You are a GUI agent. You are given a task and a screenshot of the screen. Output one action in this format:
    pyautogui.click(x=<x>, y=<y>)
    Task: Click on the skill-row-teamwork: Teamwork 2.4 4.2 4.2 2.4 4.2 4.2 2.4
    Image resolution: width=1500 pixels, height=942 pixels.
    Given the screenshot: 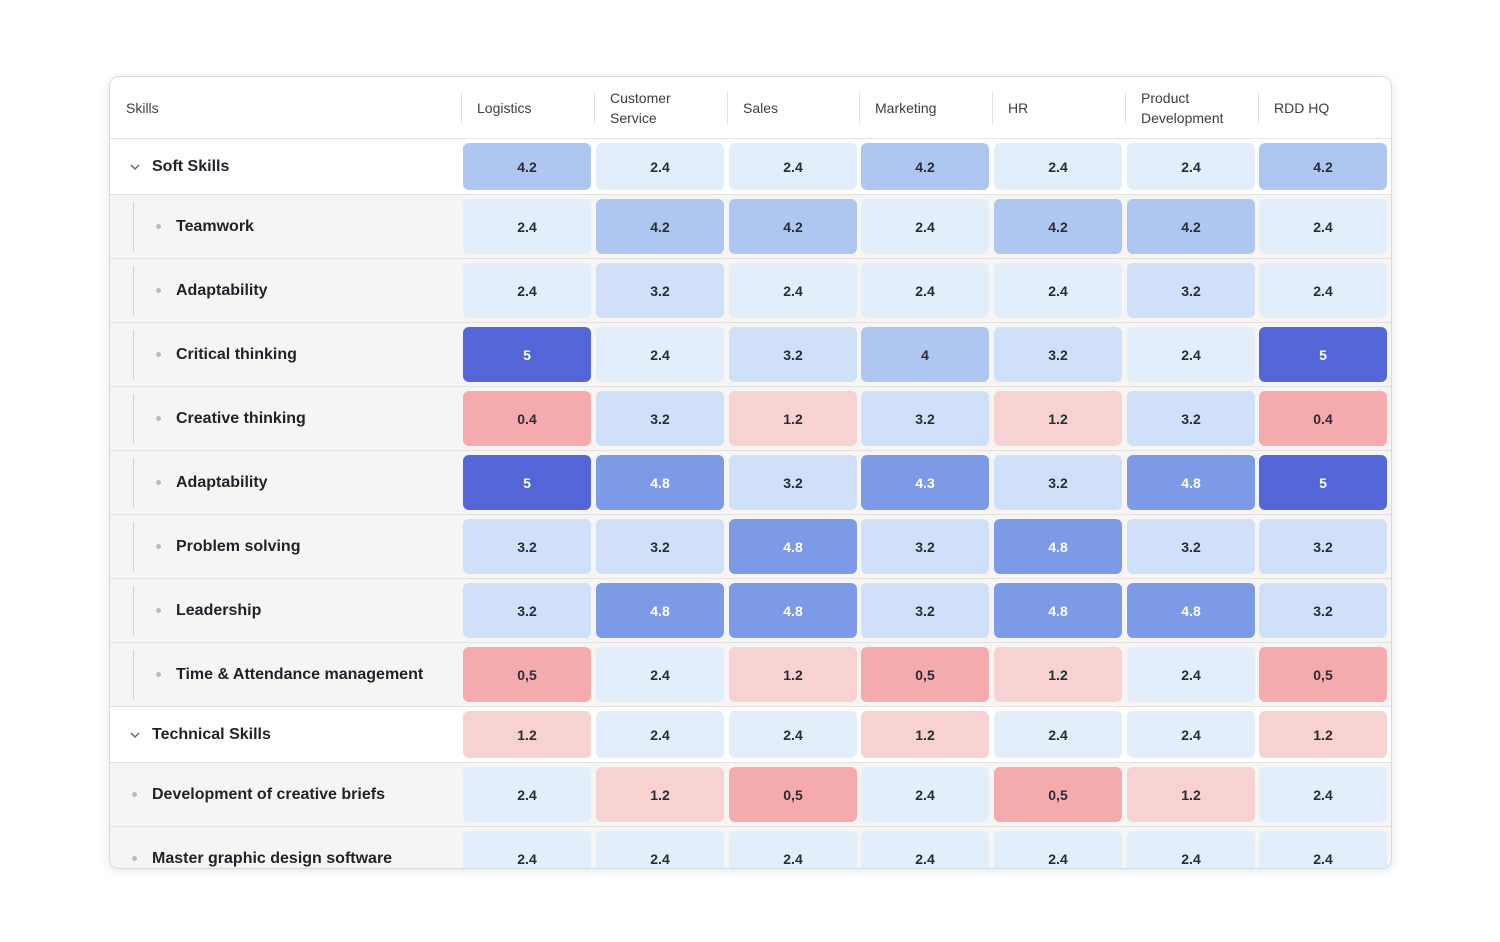 What is the action you would take?
    pyautogui.click(x=750, y=227)
    